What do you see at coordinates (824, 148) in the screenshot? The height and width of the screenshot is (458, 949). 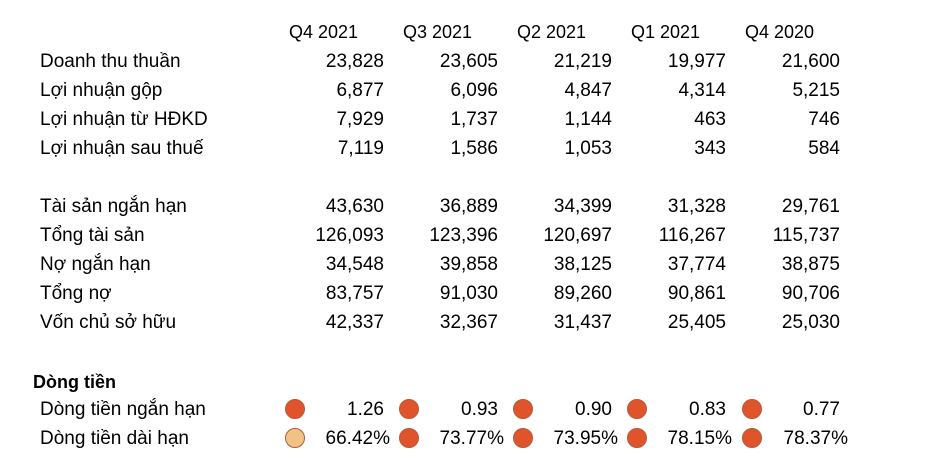 I see `cell-value: 584` at bounding box center [824, 148].